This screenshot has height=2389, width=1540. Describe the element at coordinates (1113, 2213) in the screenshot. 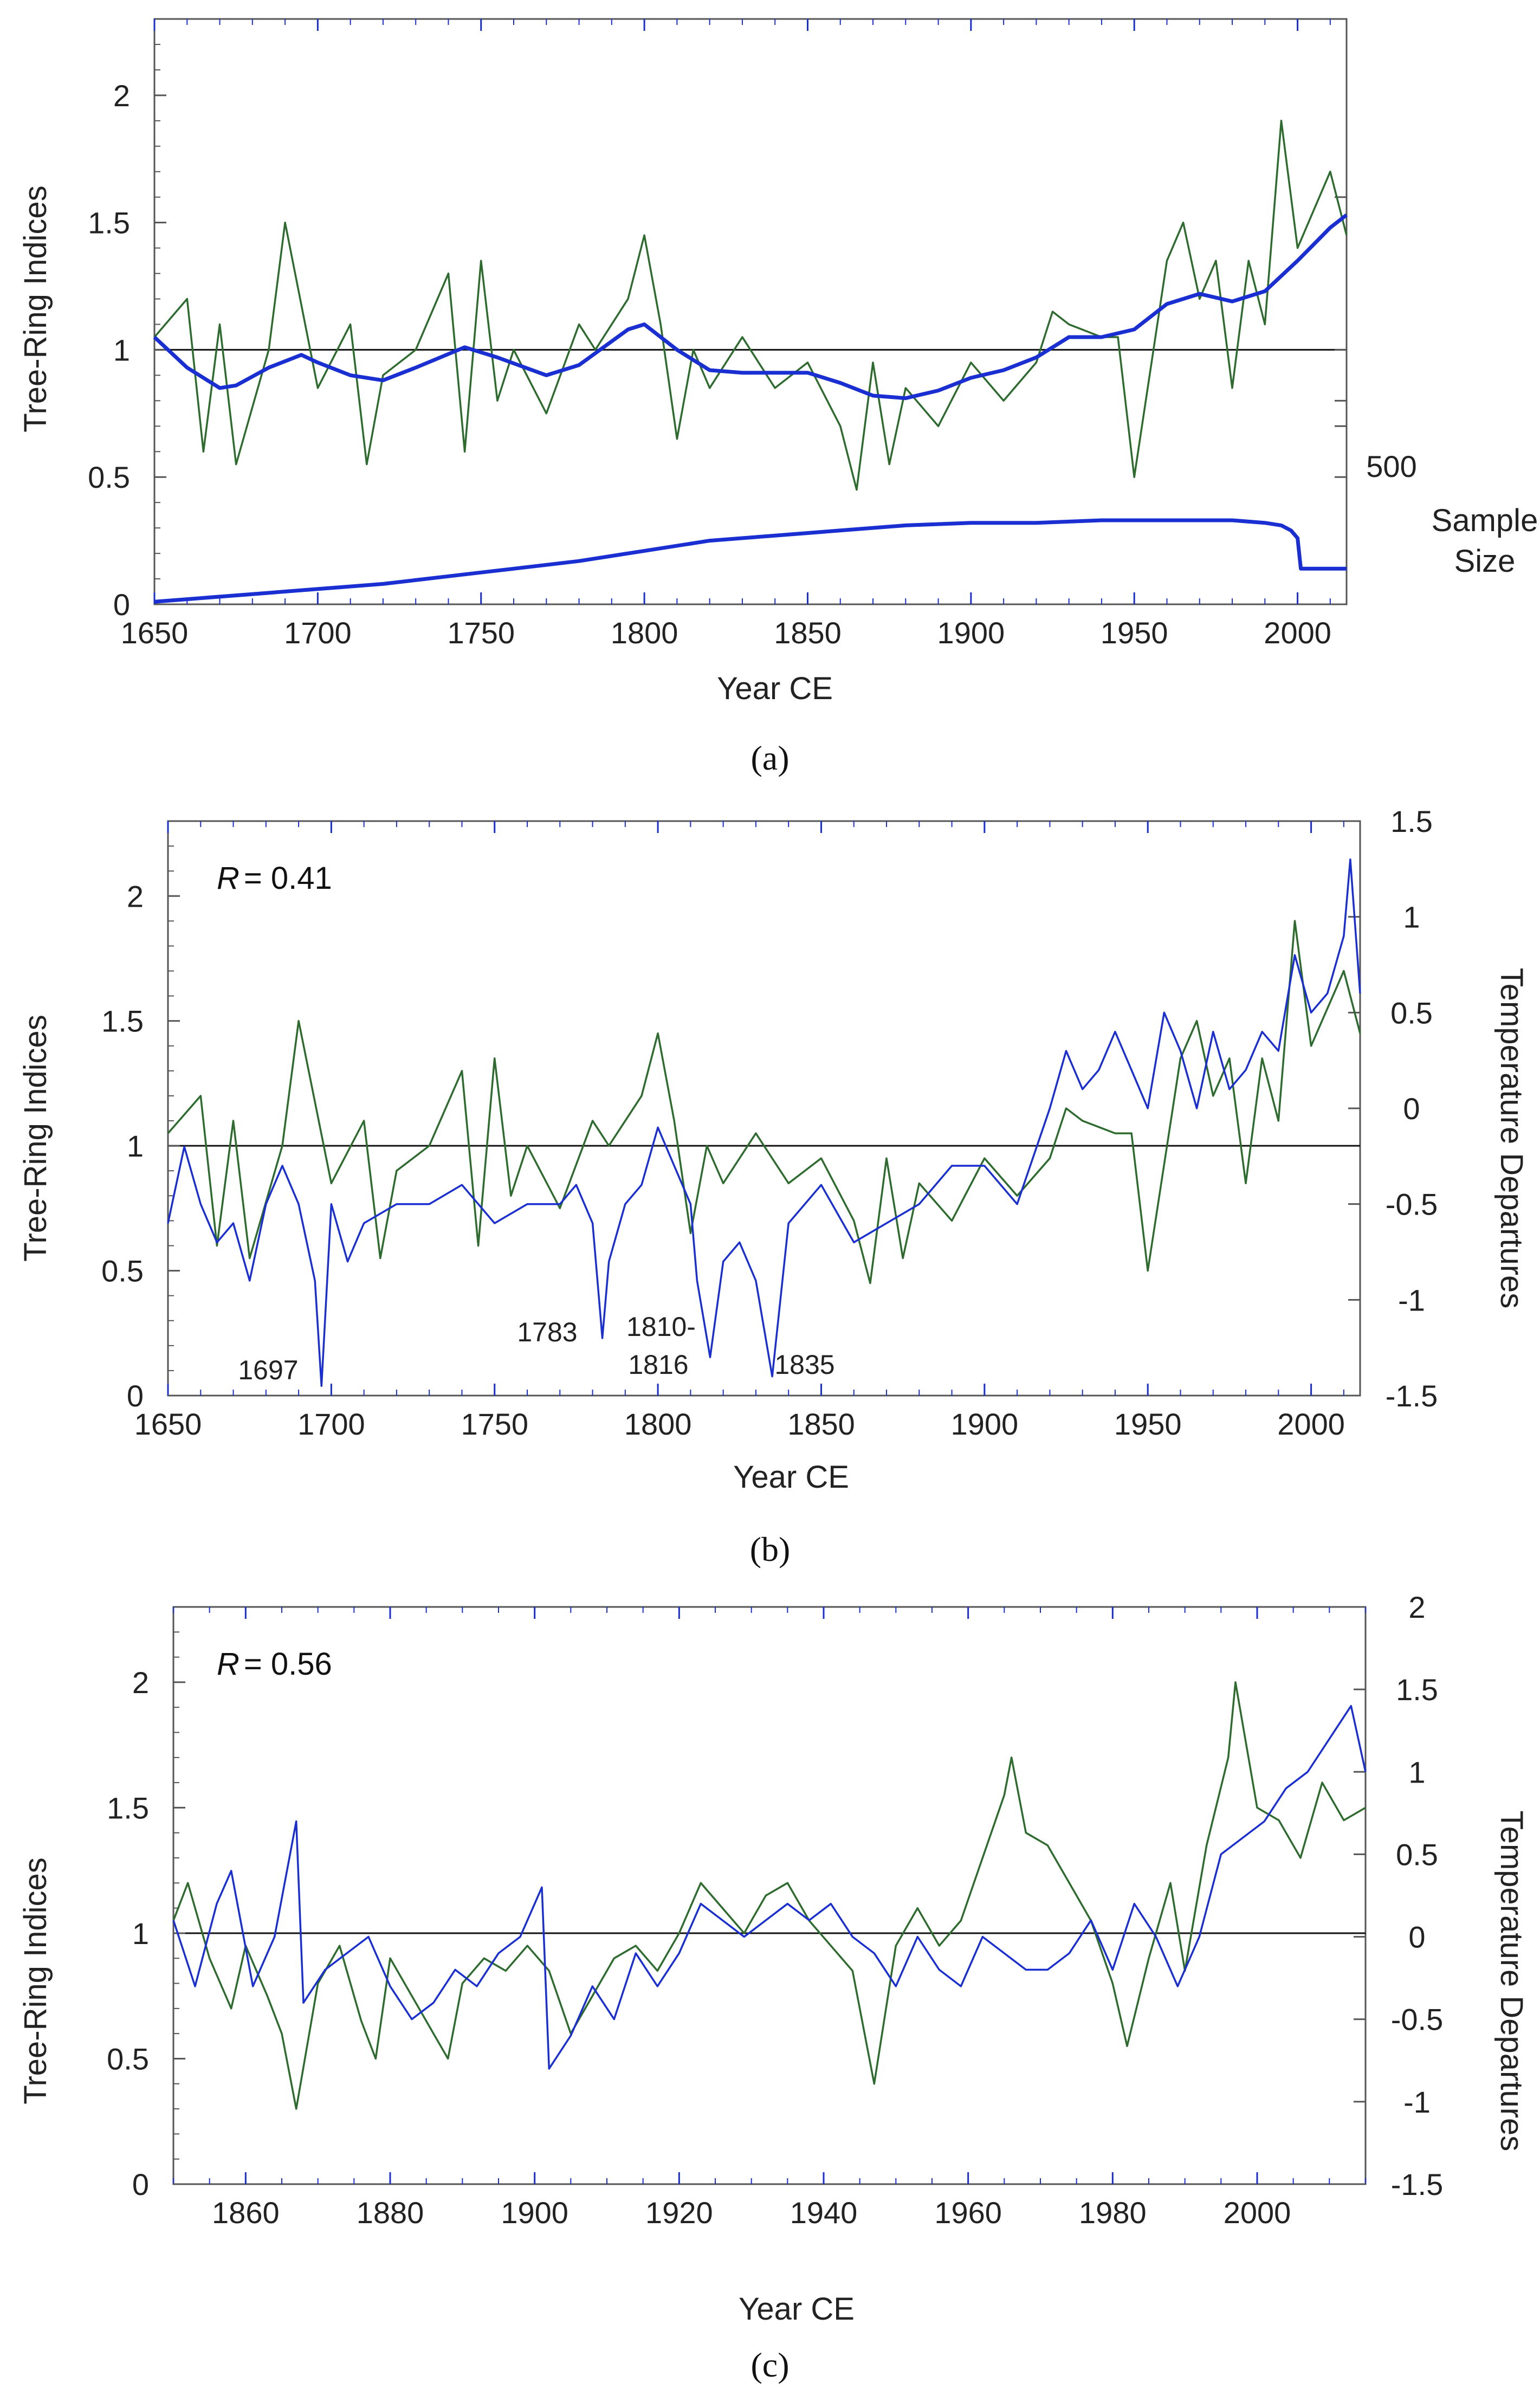

I see `x-tick-label-1980: 1980` at that location.